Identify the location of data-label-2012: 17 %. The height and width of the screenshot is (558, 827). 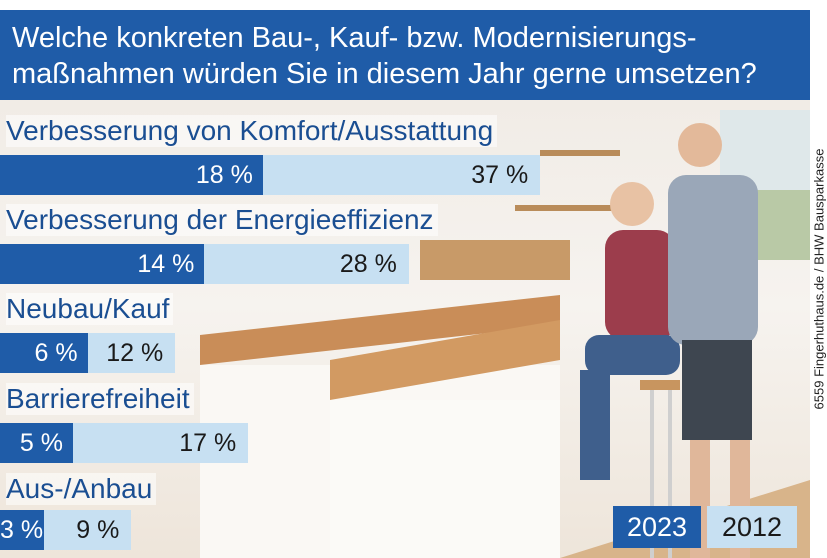
(208, 443).